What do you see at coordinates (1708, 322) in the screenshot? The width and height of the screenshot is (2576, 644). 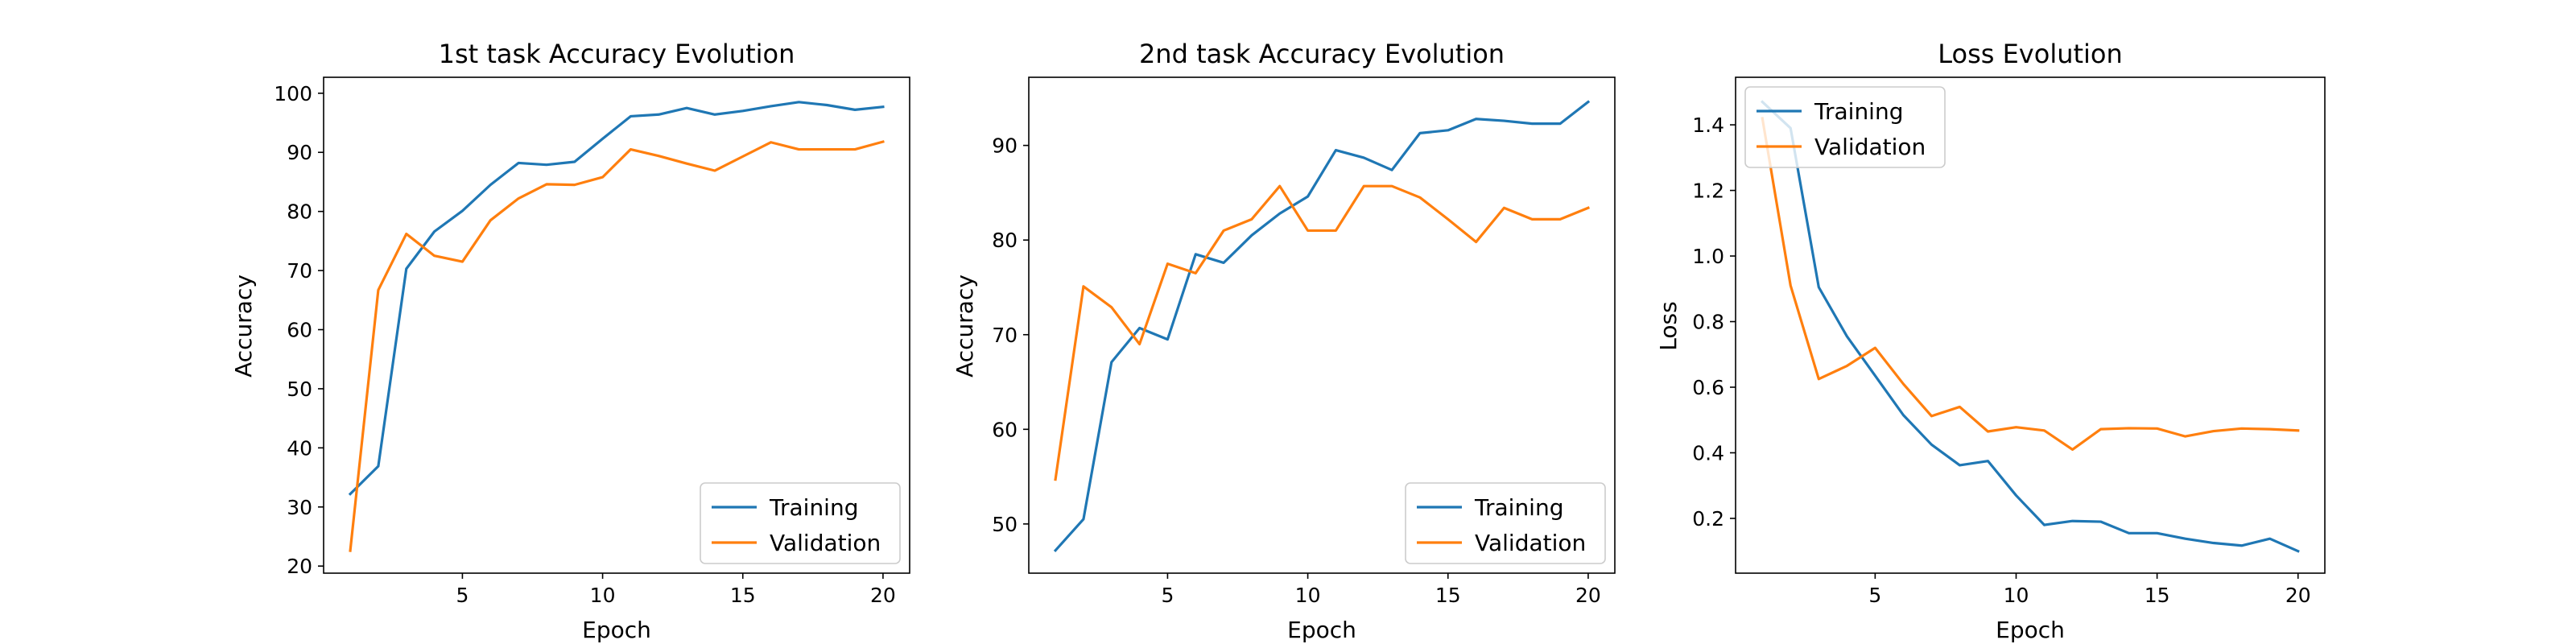 I see `y-tick-label: 0.8` at bounding box center [1708, 322].